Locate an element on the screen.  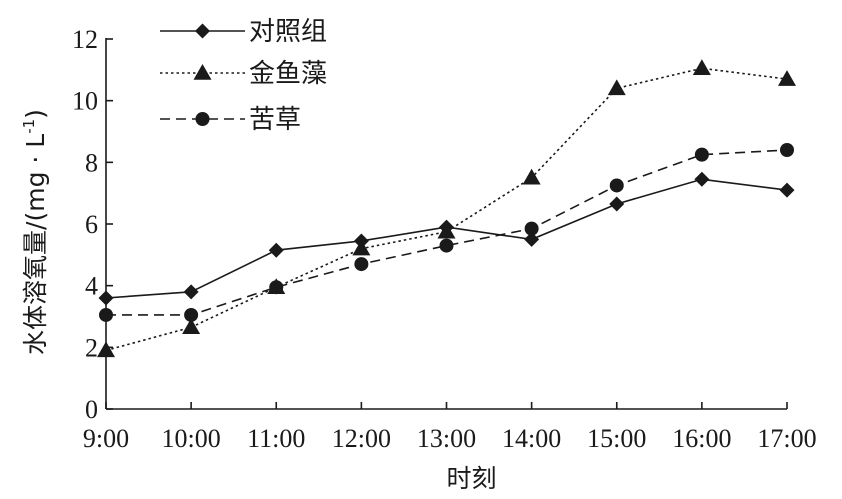
legend-label: 对照组 is located at coordinates (288, 32).